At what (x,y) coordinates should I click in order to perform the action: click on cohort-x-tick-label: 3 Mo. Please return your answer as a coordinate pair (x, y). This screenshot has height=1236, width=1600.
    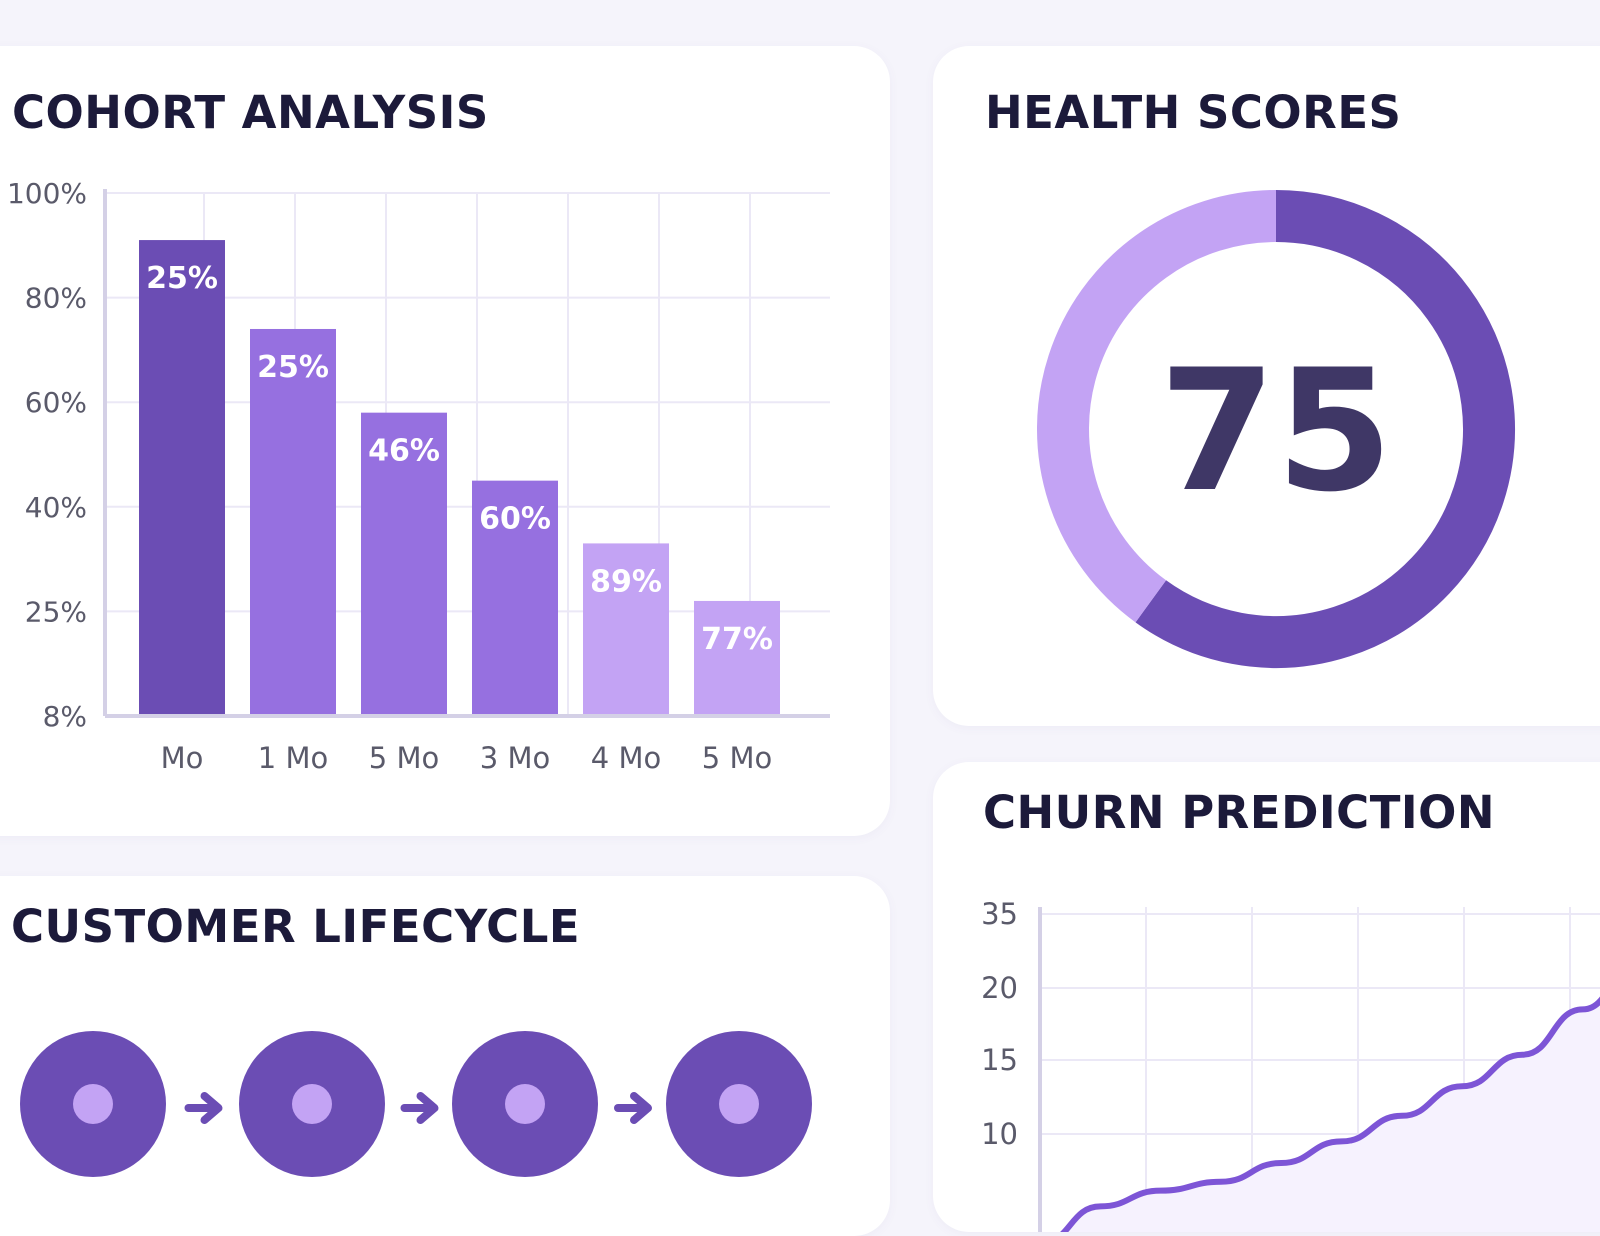
    Looking at the image, I should click on (515, 758).